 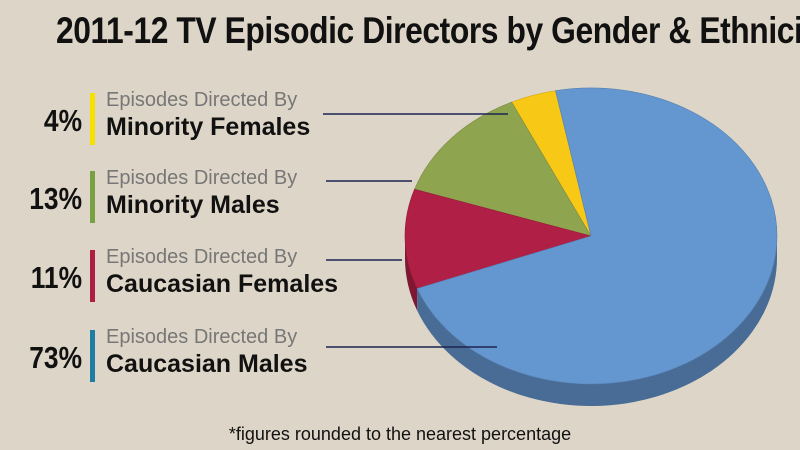 What do you see at coordinates (62, 120) in the screenshot?
I see `slice-percentage: 4%` at bounding box center [62, 120].